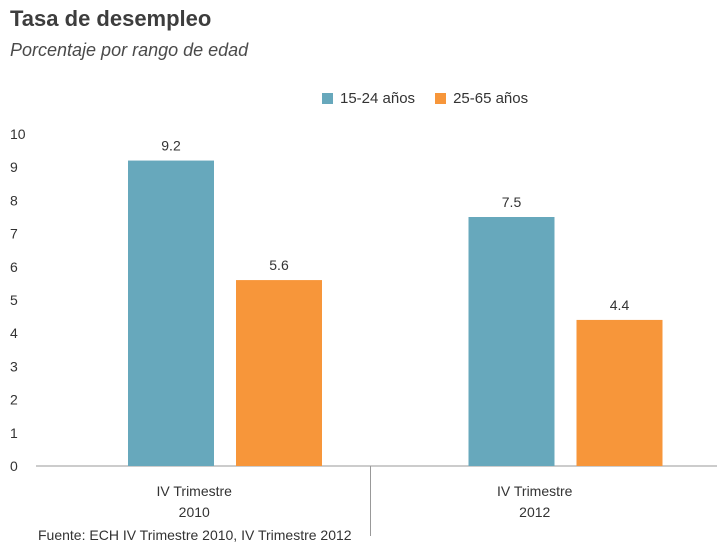 This screenshot has height=552, width=717. Describe the element at coordinates (14, 167) in the screenshot. I see `y-tick-label-9: 9` at that location.